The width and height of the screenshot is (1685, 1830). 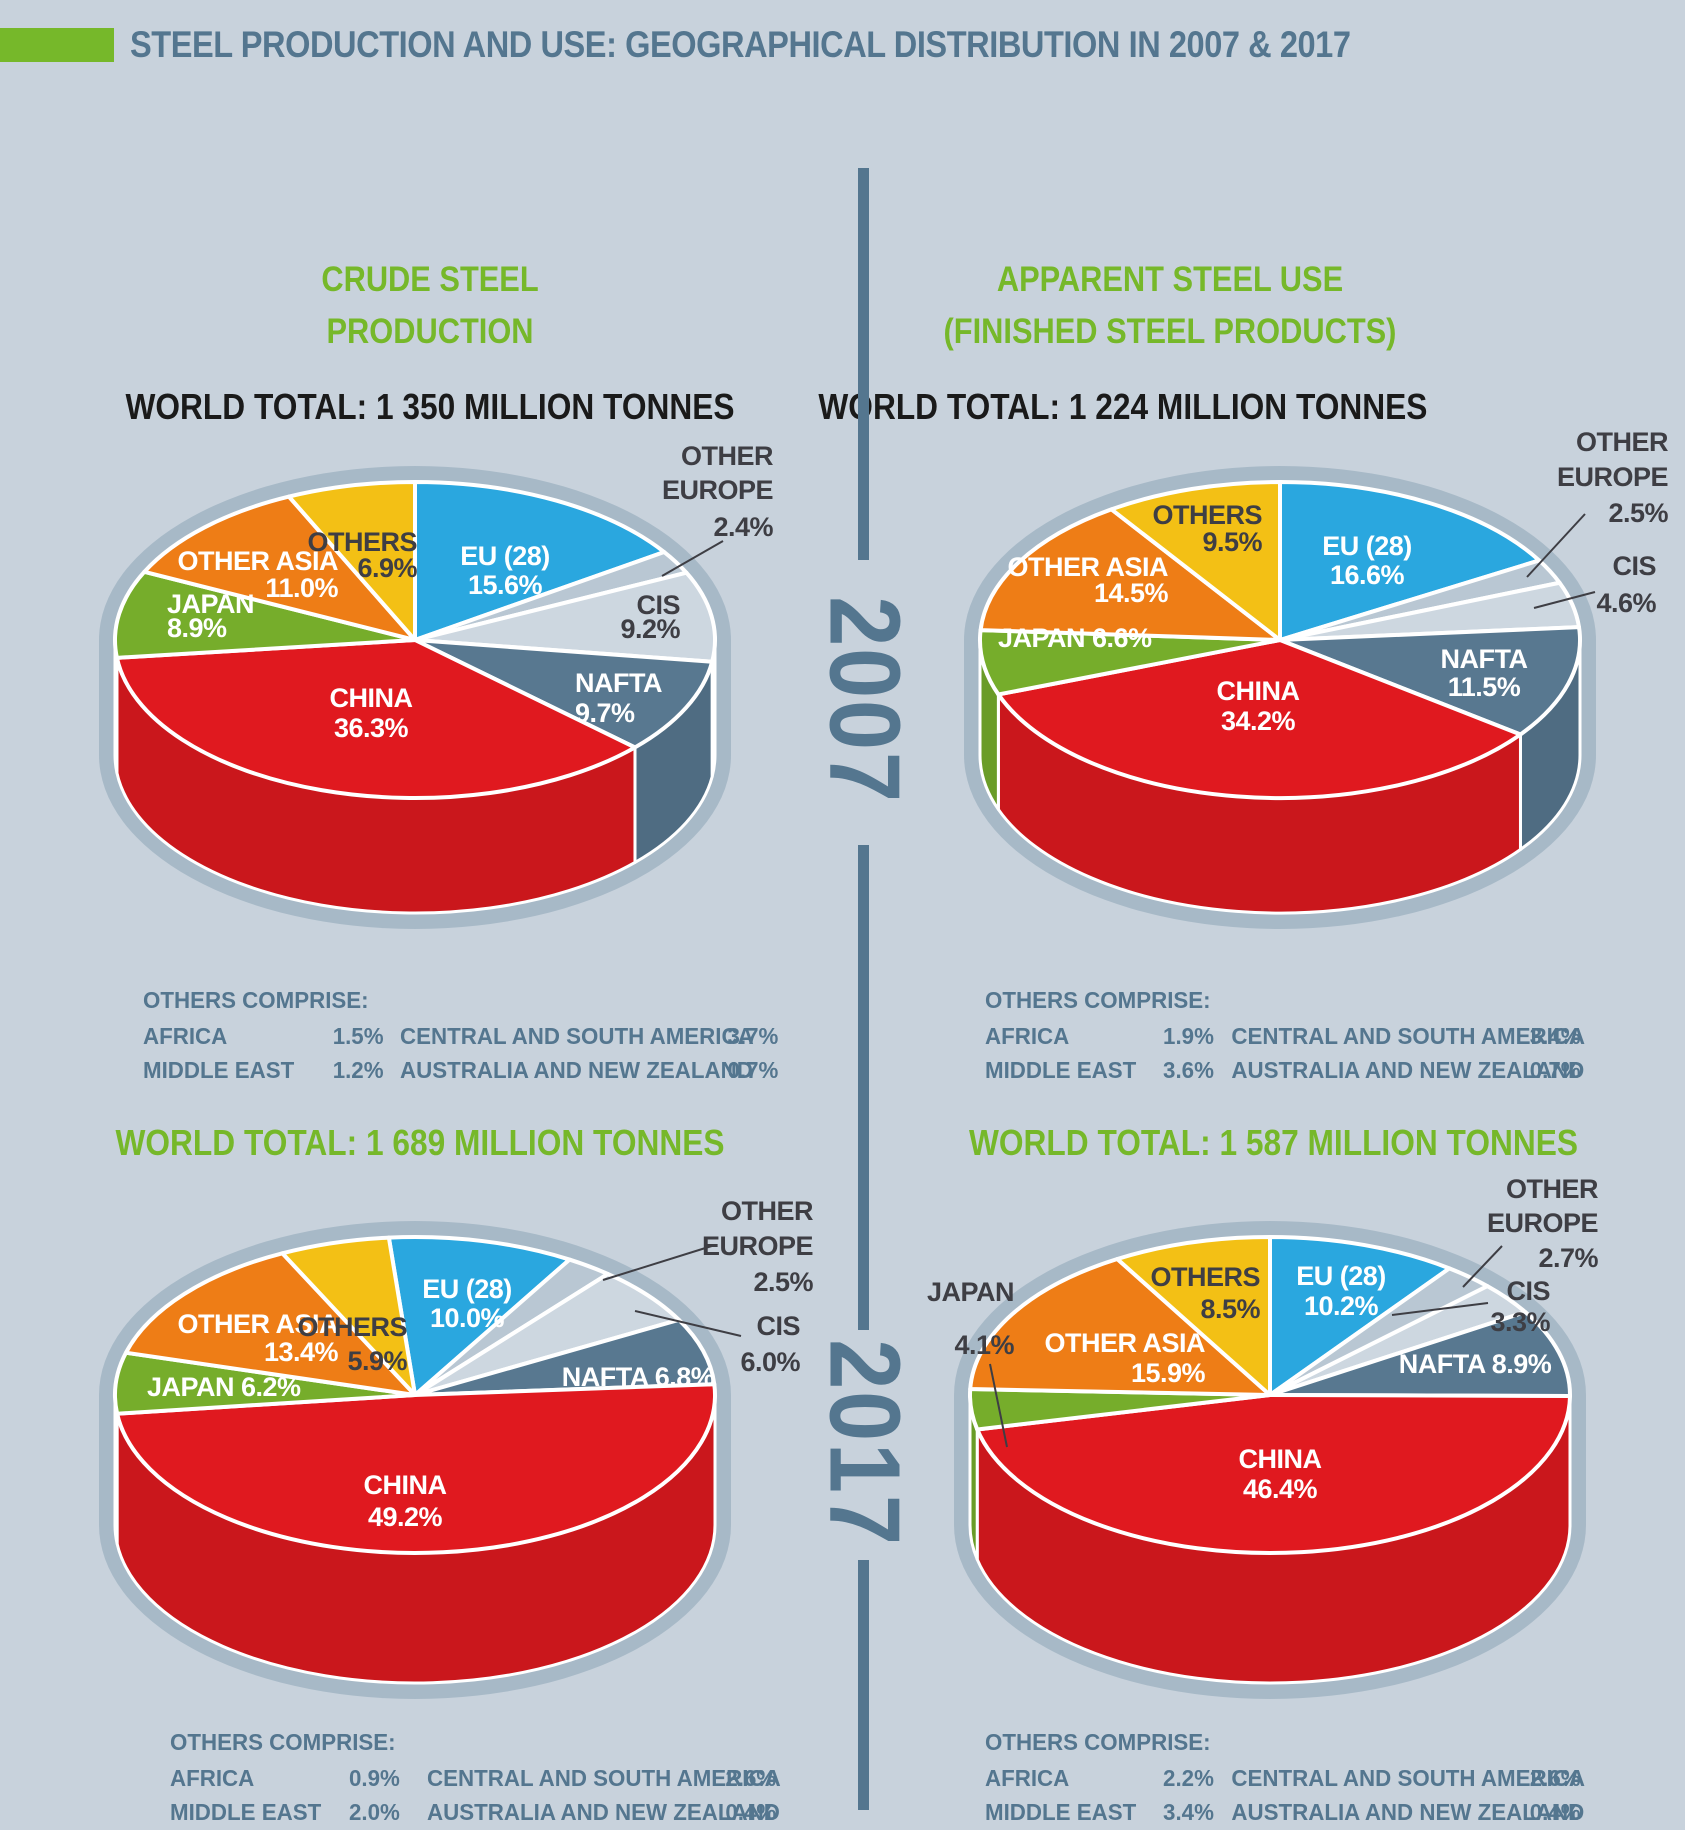 What do you see at coordinates (998, 1405) in the screenshot?
I see `callout-line-japan` at bounding box center [998, 1405].